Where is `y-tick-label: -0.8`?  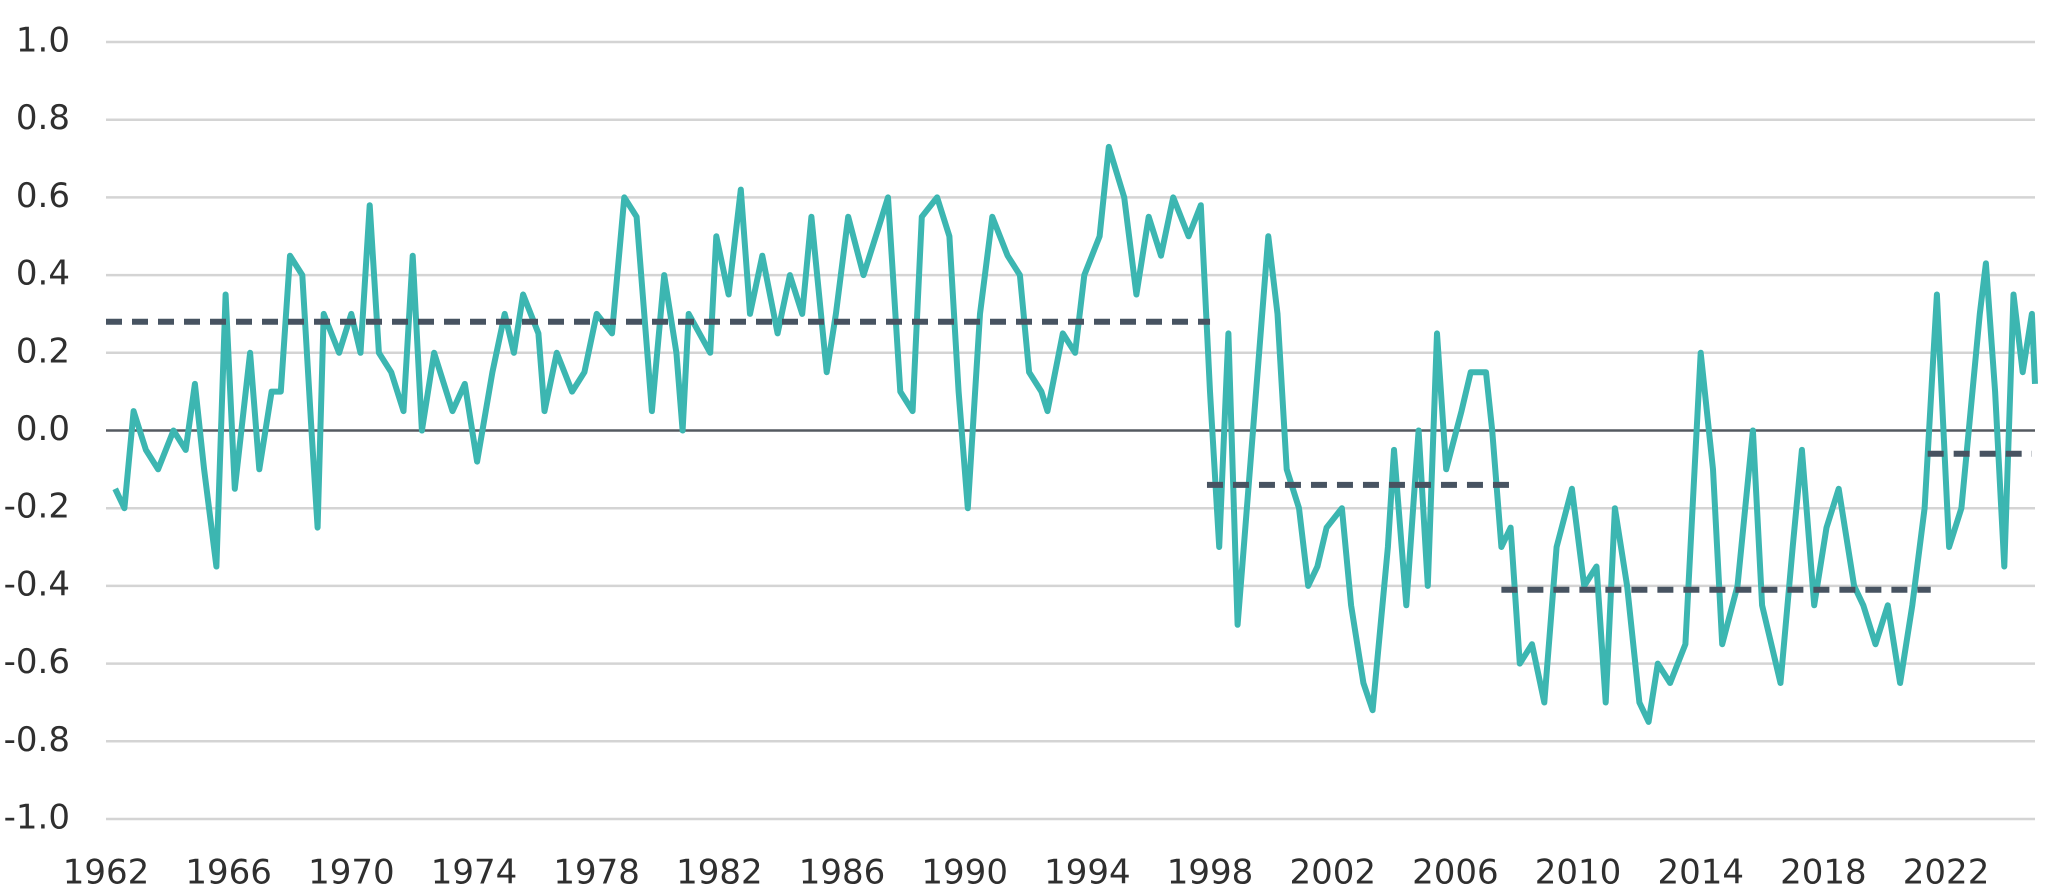
y-tick-label: -0.8 is located at coordinates (37, 740).